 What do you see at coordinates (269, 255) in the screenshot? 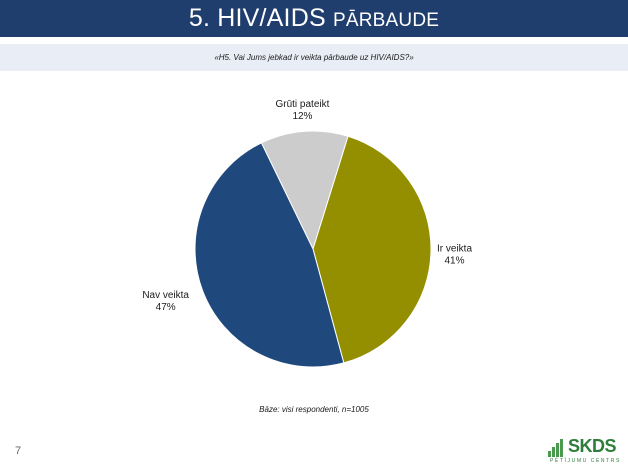
I see `pie-slice-nav-veikta` at bounding box center [269, 255].